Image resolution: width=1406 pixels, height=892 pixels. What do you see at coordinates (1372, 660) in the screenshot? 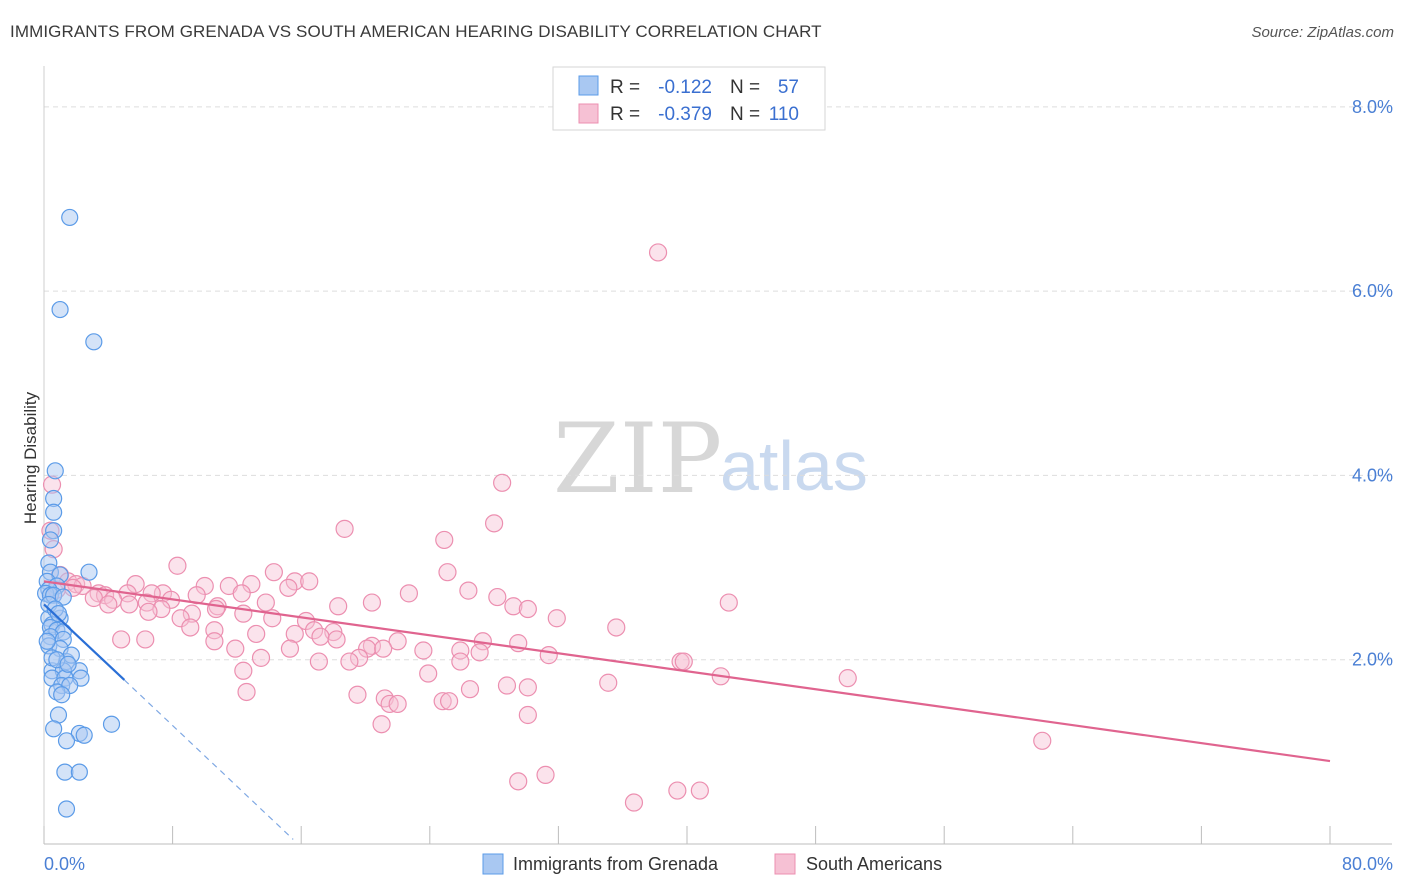
I see `y-tick-label-0: 2.0%` at bounding box center [1372, 660].